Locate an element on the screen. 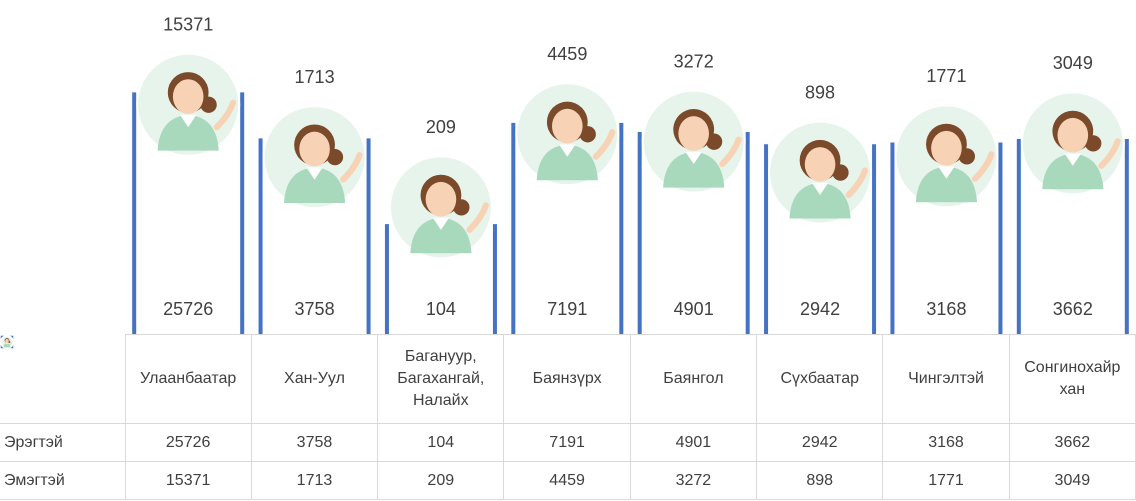 The height and width of the screenshot is (501, 1136). data-label: 25726 is located at coordinates (188, 309).